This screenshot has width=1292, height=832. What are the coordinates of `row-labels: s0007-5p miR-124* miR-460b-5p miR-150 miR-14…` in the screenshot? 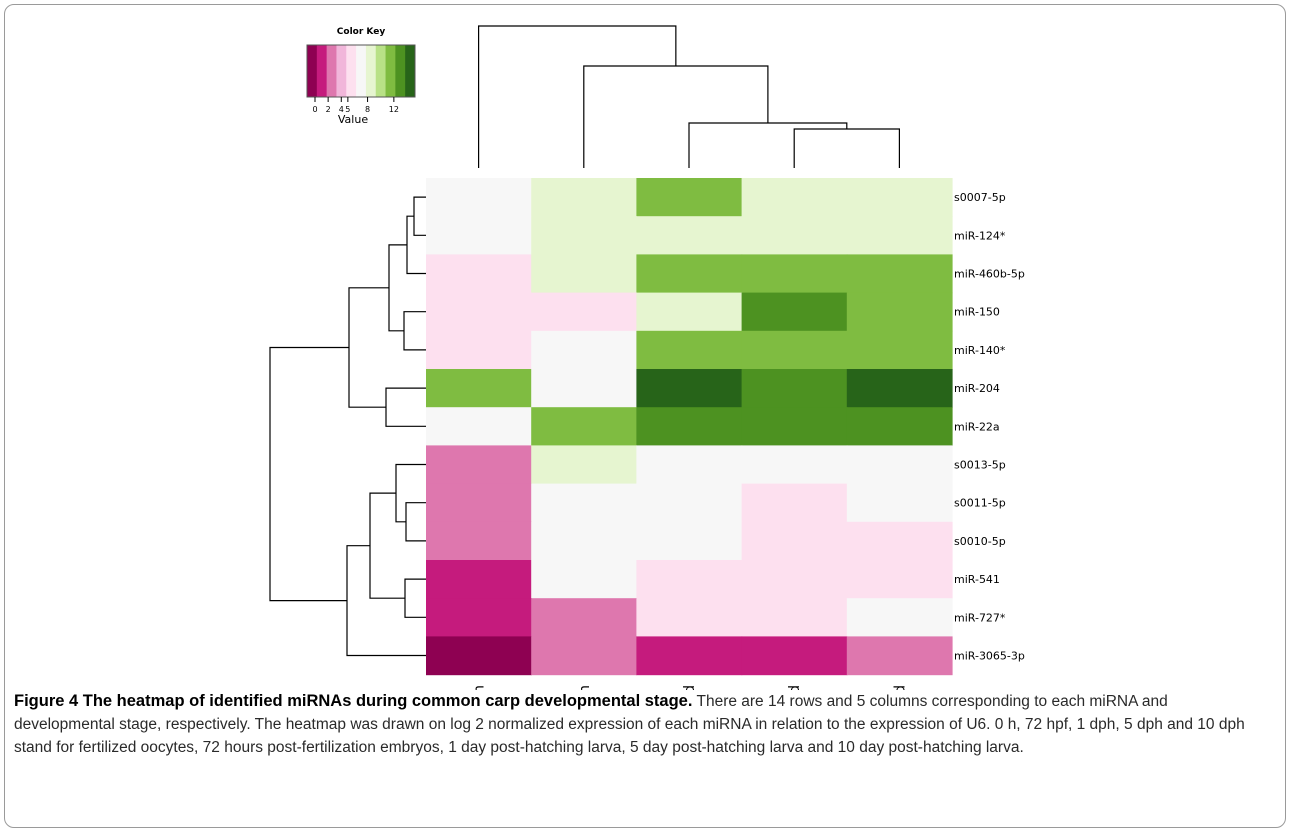 It's located at (989, 426).